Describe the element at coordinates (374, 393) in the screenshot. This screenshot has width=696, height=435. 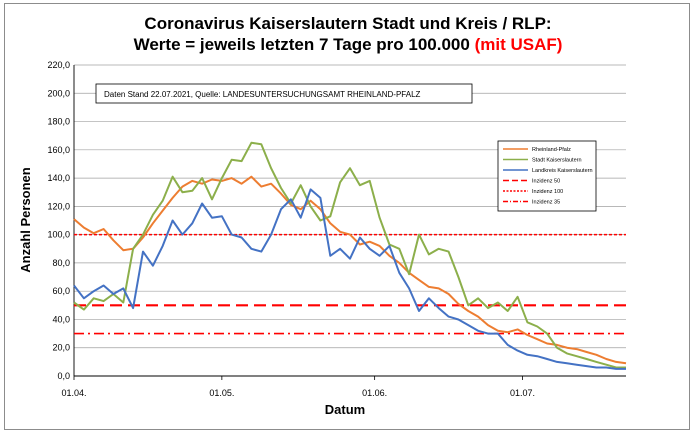
I see `x-tick-label: 01.06.` at that location.